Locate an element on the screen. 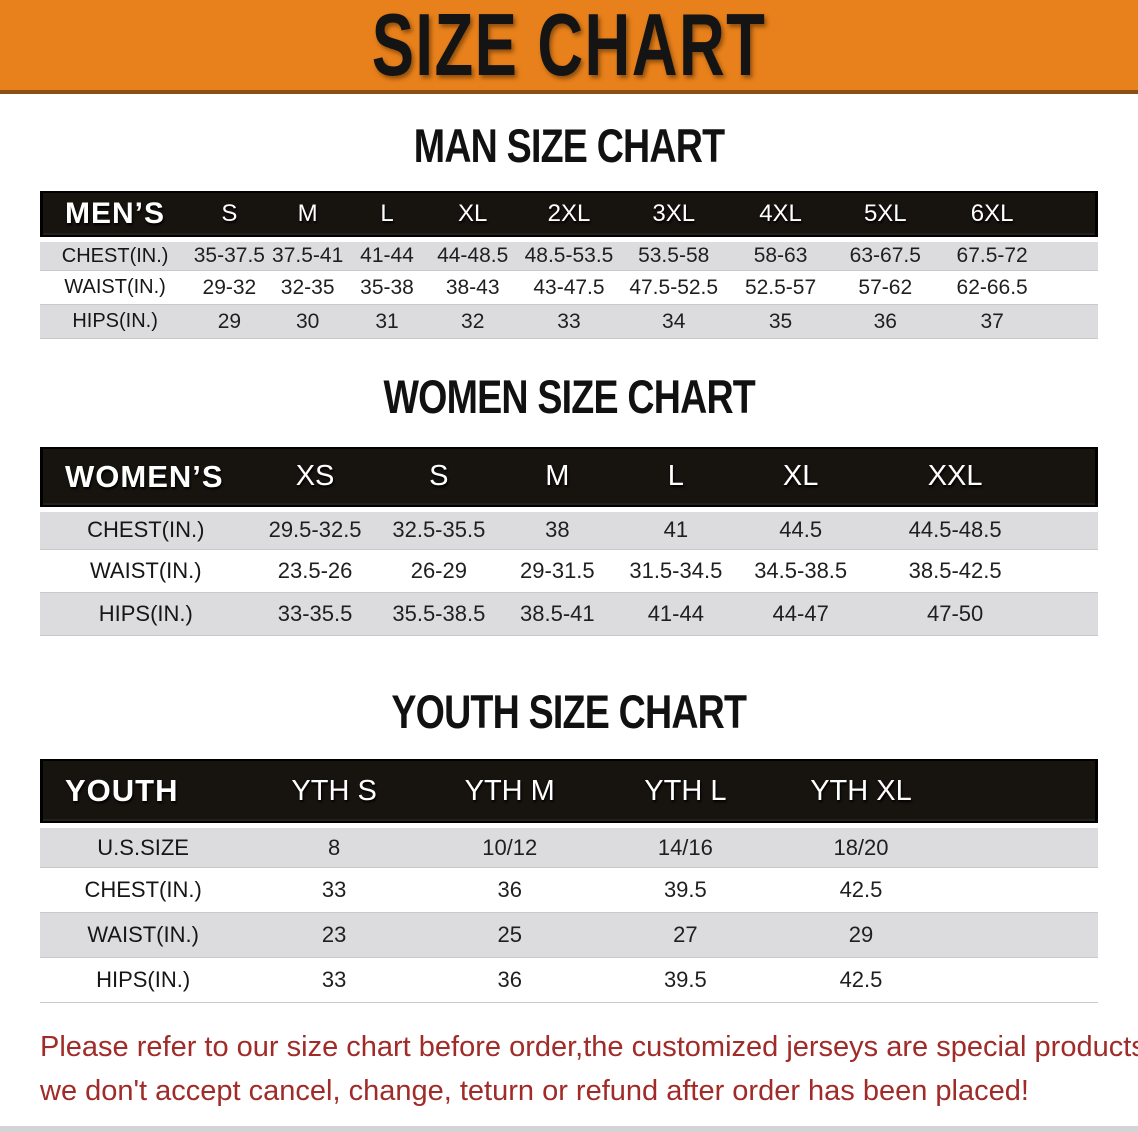 The image size is (1138, 1132). size-cell: 43-47.5 is located at coordinates (569, 288).